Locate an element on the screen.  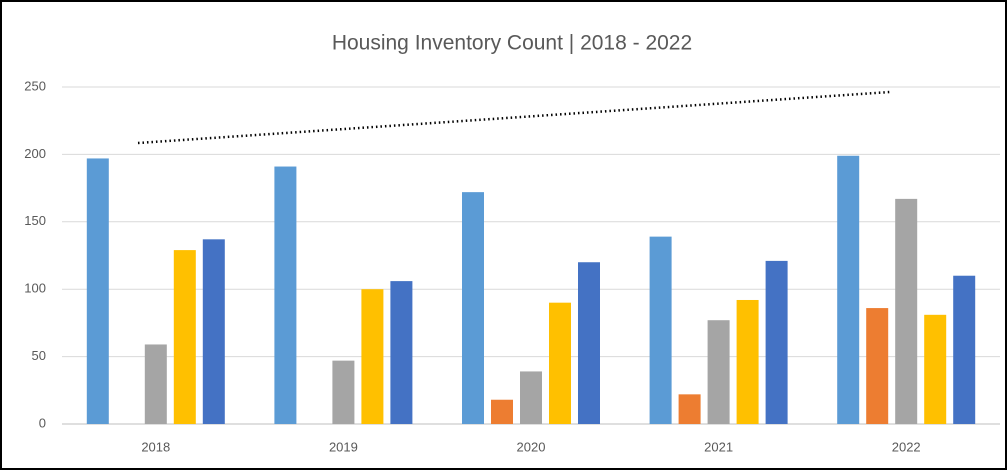
x-tick-label: 2019 is located at coordinates (343, 446).